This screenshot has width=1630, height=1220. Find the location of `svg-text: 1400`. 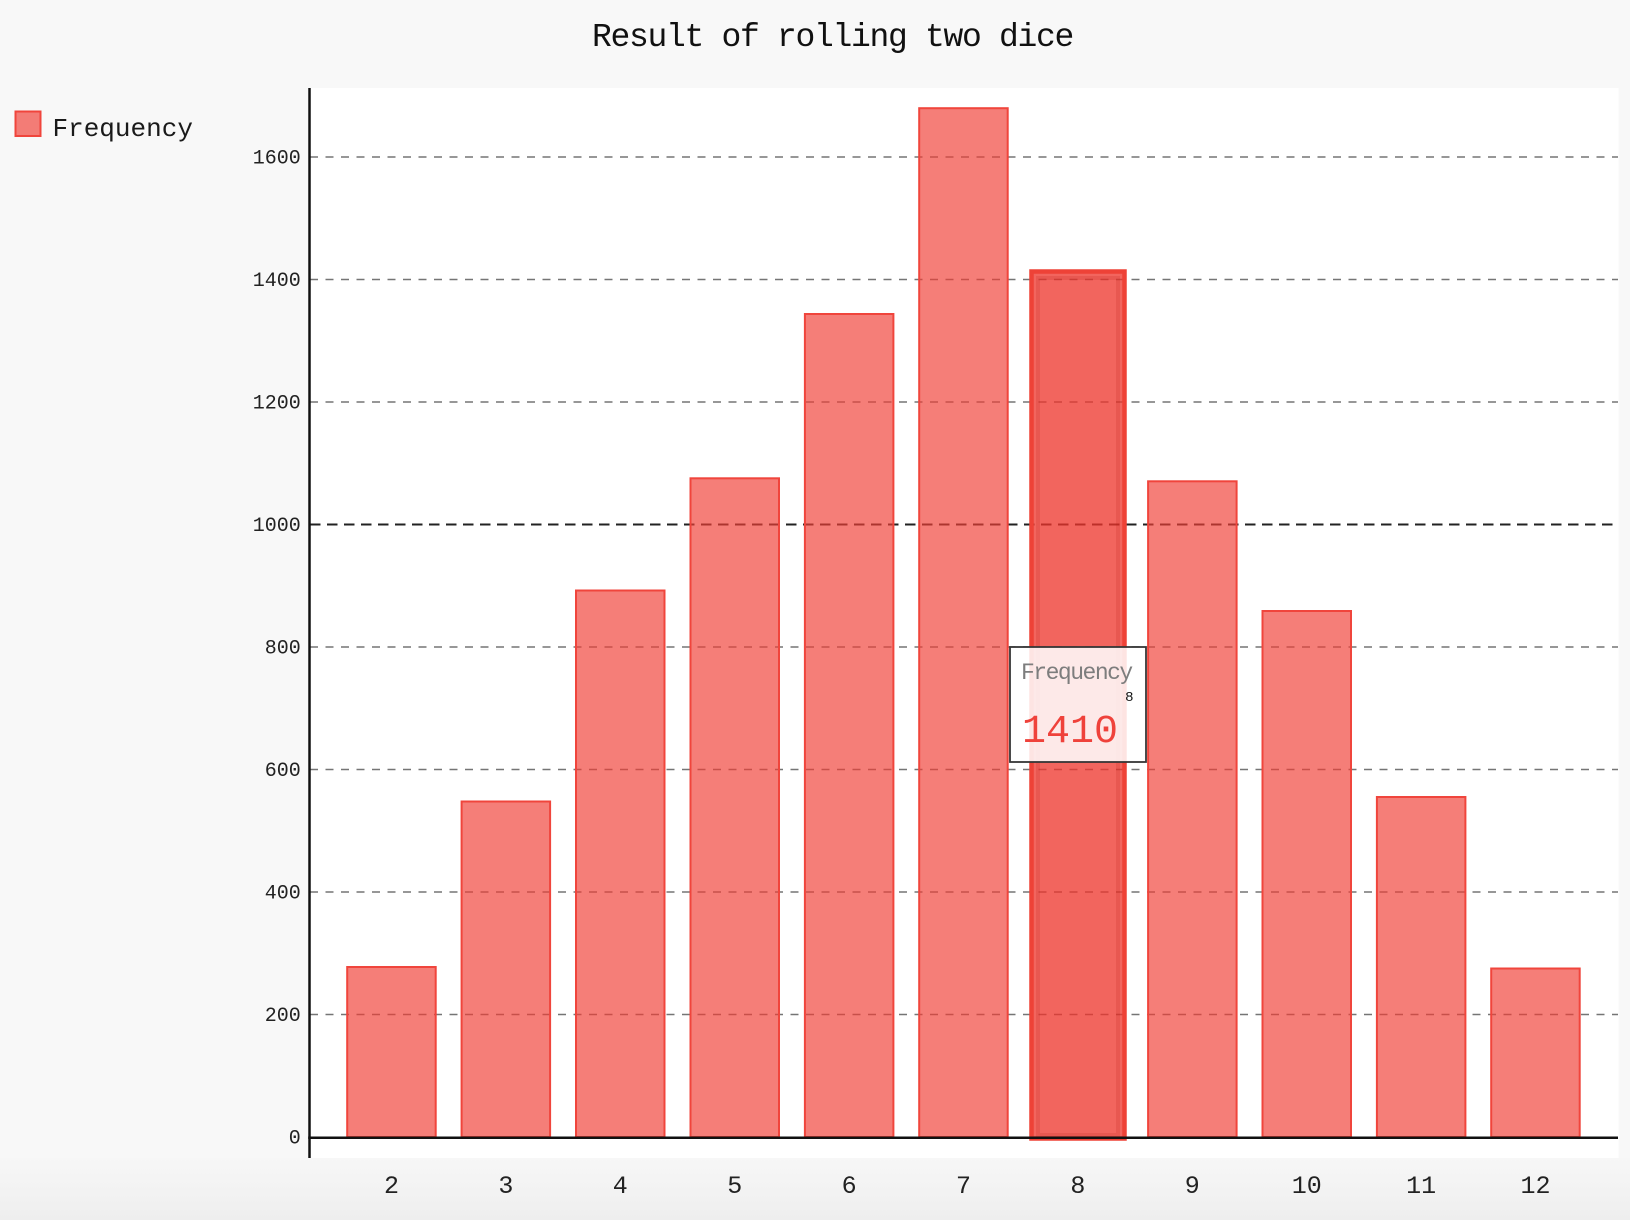

svg-text: 1400 is located at coordinates (277, 281).